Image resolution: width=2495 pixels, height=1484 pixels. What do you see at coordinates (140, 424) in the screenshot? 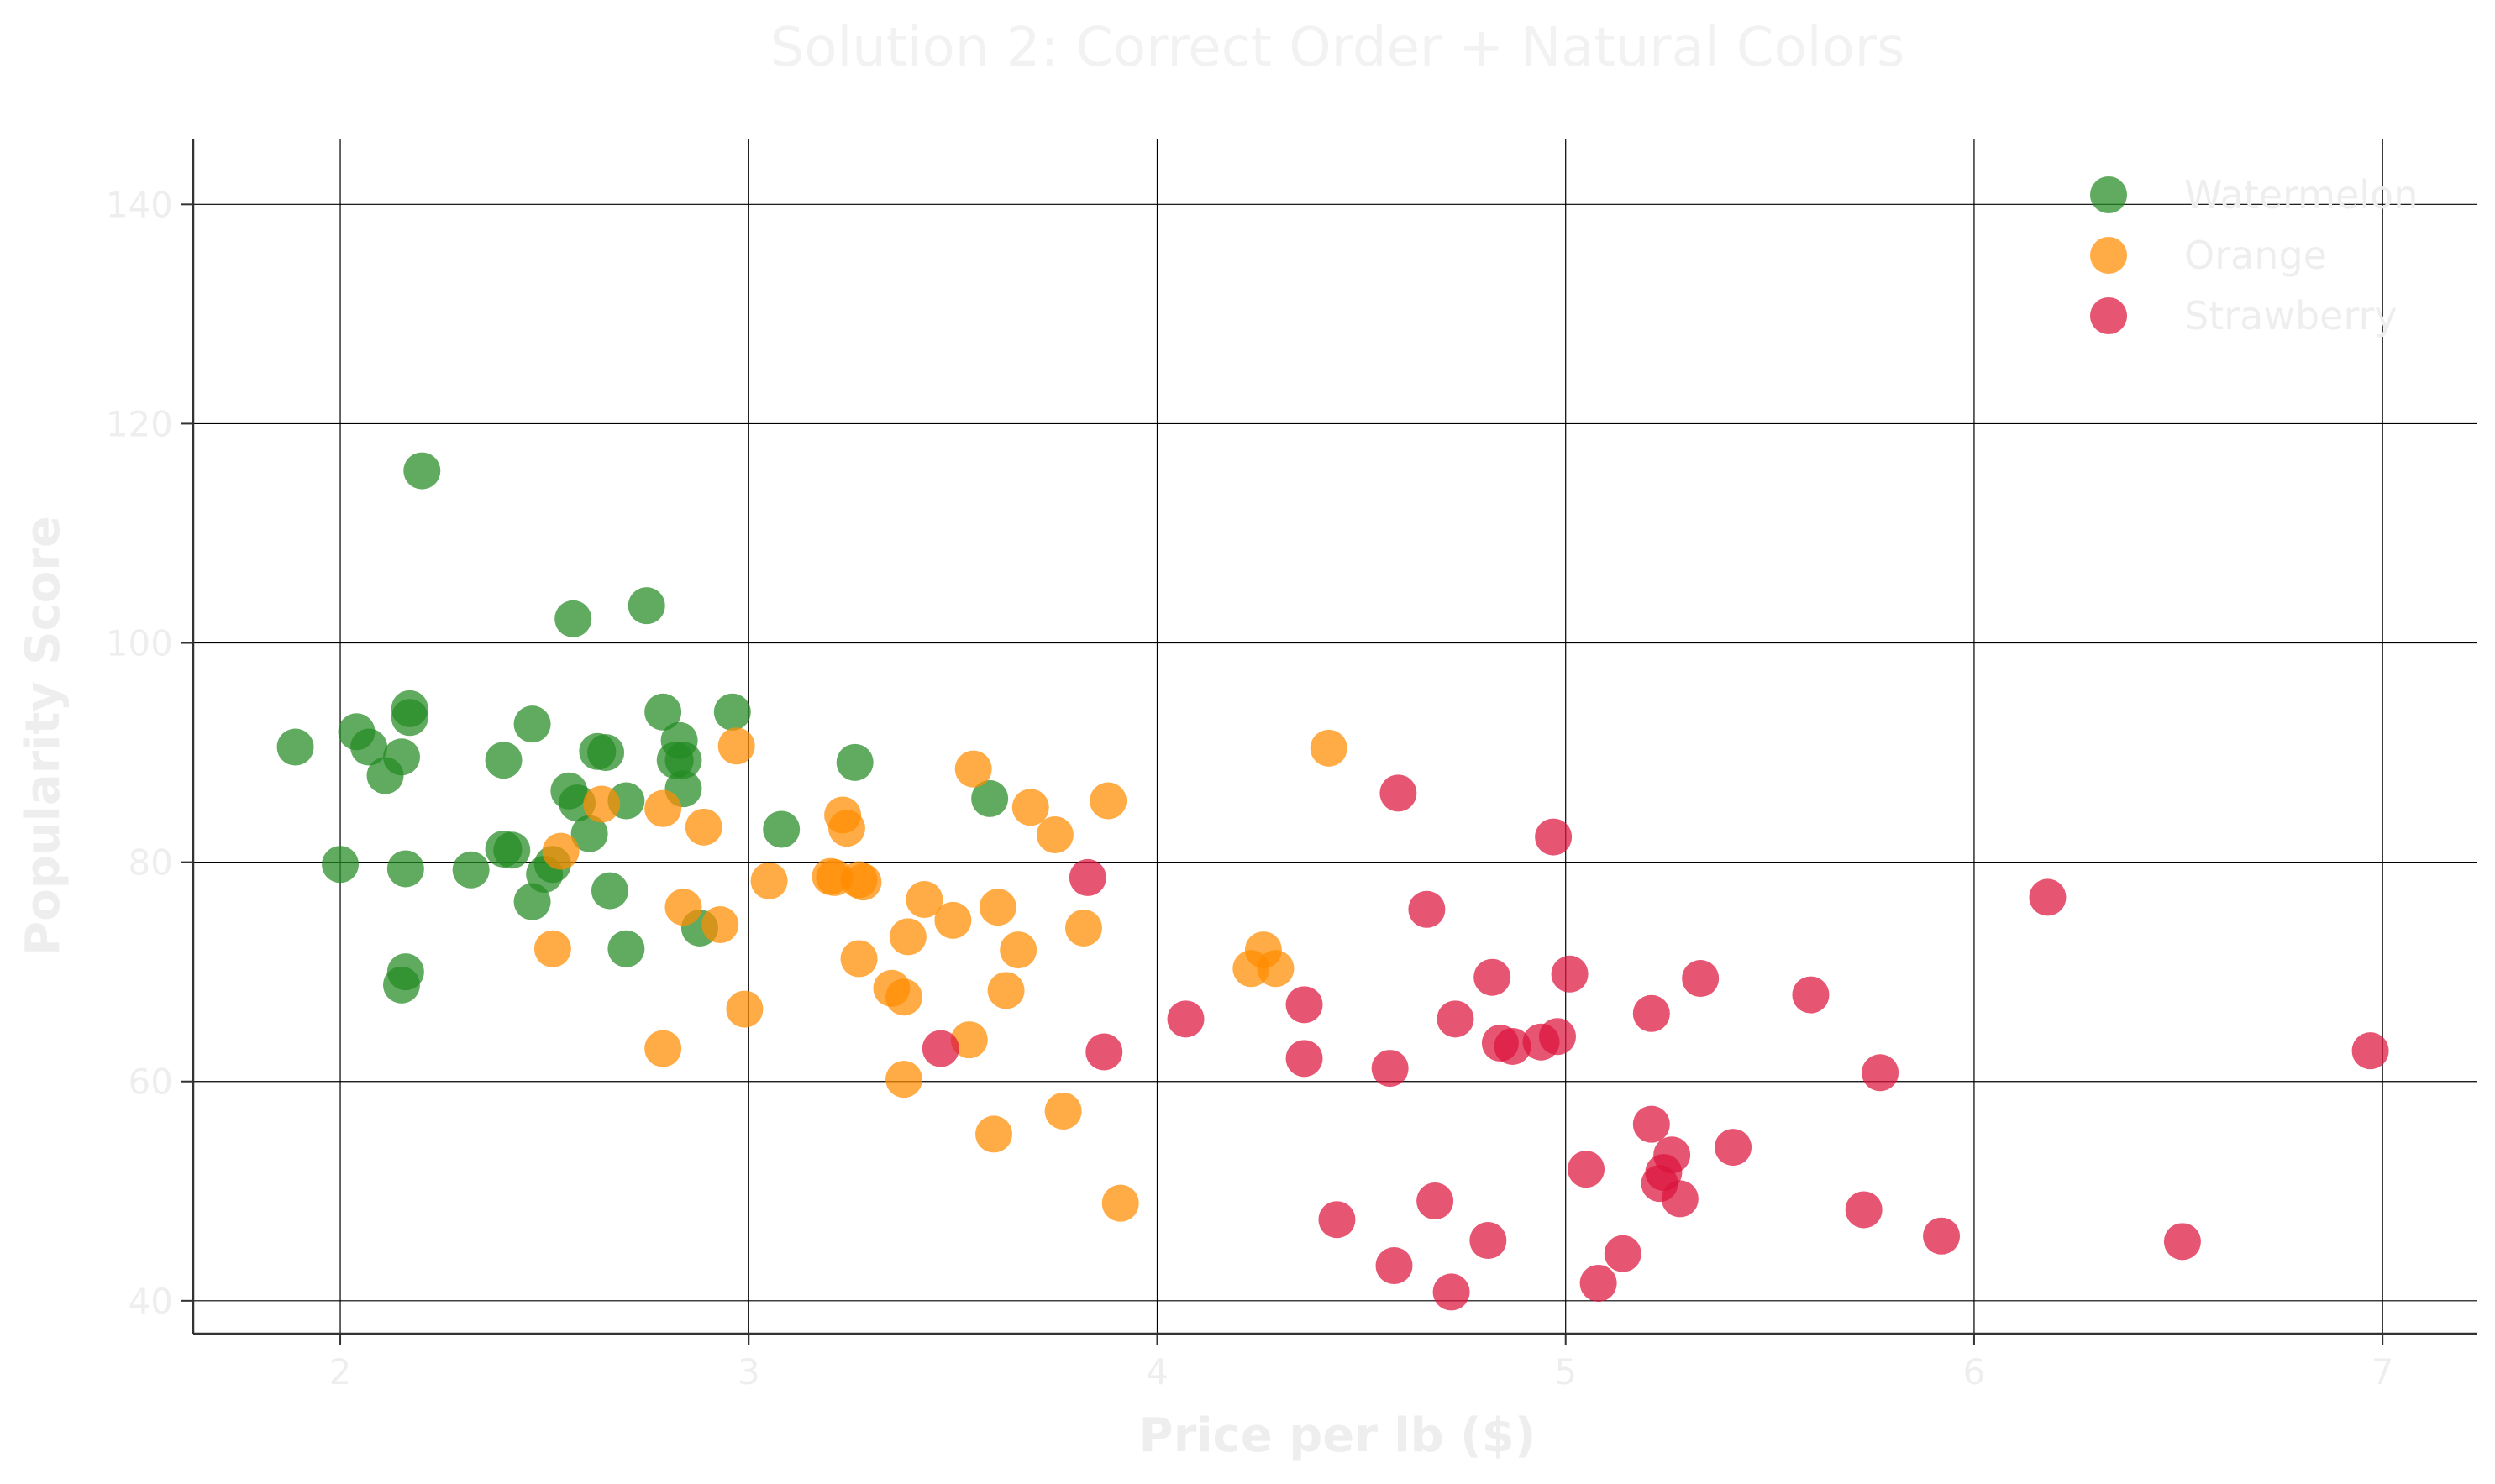
I see `y-tick-label: 120` at bounding box center [140, 424].